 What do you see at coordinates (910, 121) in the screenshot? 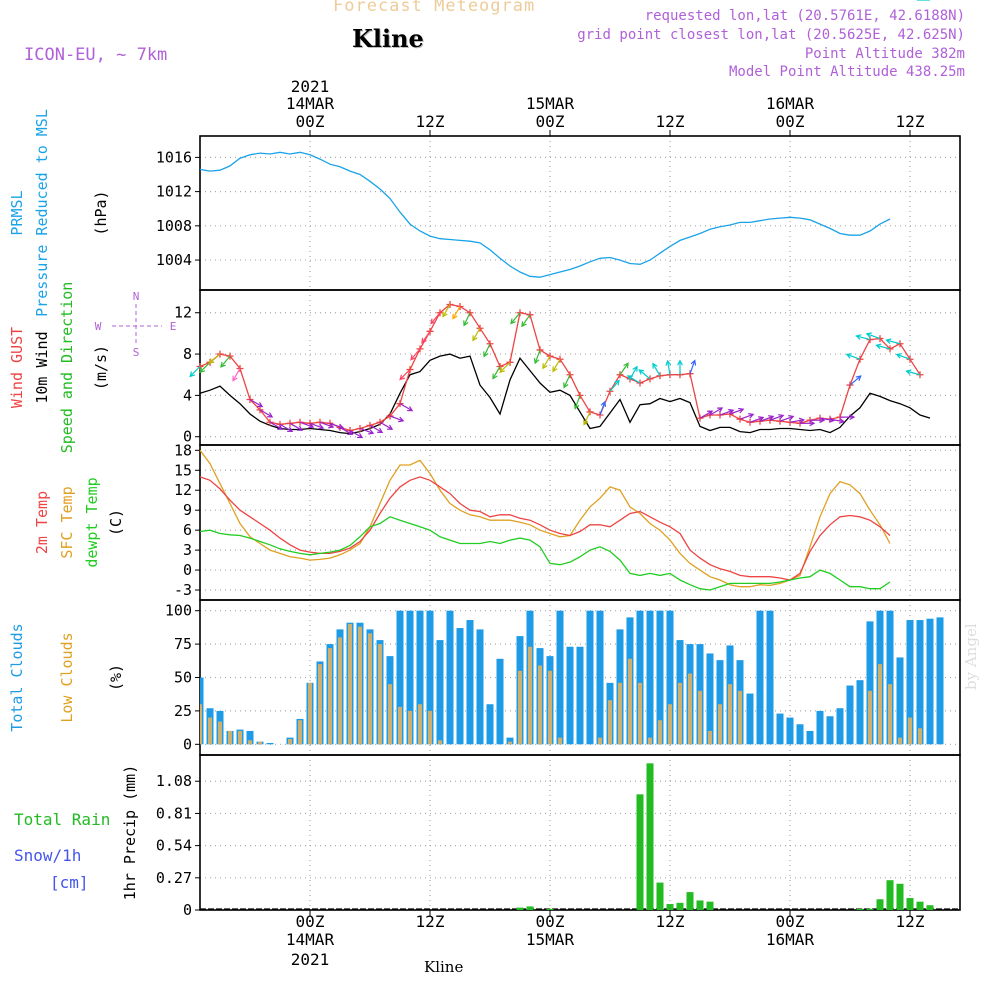
I see `top-hour-label: 12Z` at bounding box center [910, 121].